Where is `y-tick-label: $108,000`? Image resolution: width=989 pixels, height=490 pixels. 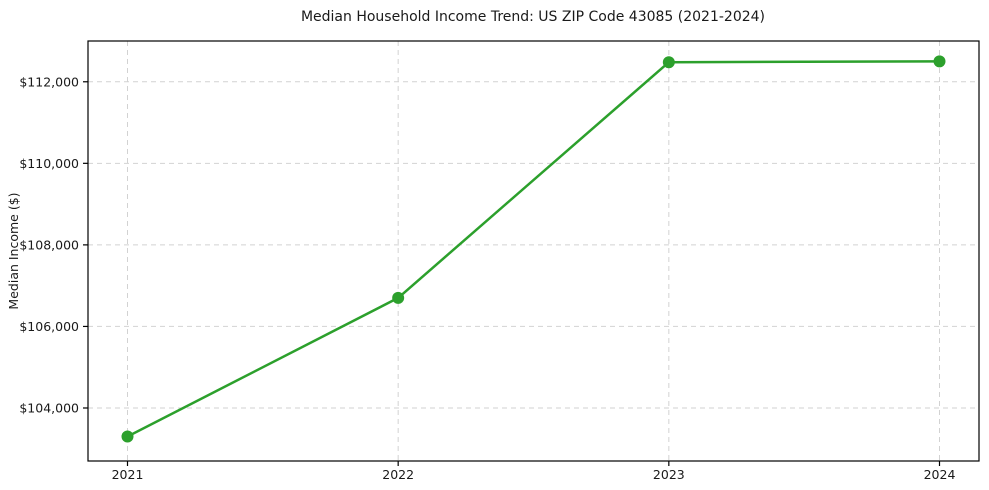
y-tick-label: $108,000 is located at coordinates (49, 244).